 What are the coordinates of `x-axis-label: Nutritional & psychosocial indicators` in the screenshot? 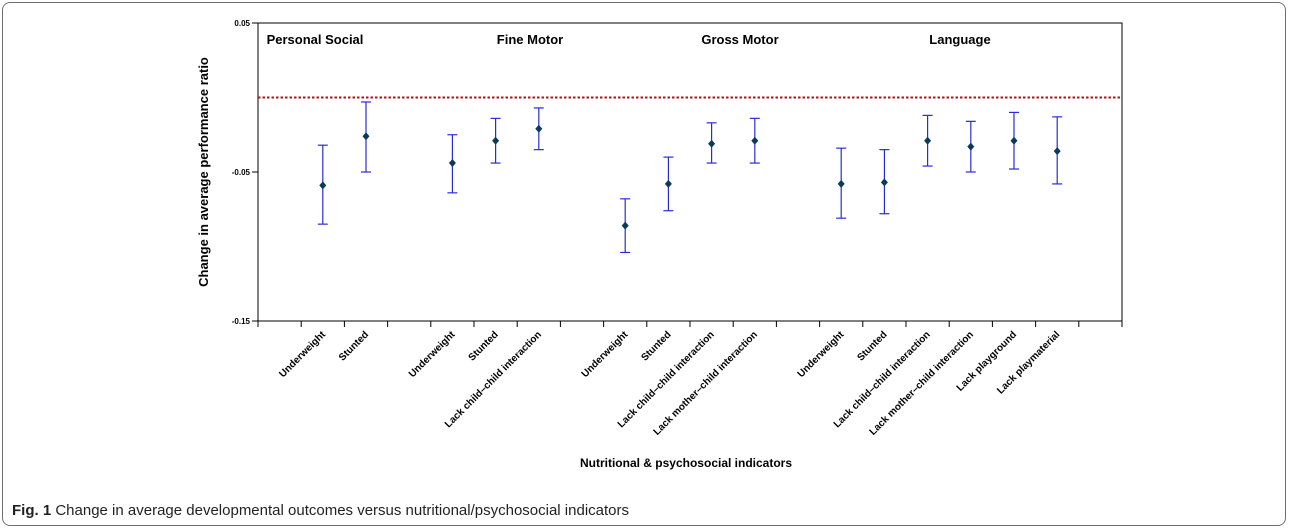 It's located at (686, 463).